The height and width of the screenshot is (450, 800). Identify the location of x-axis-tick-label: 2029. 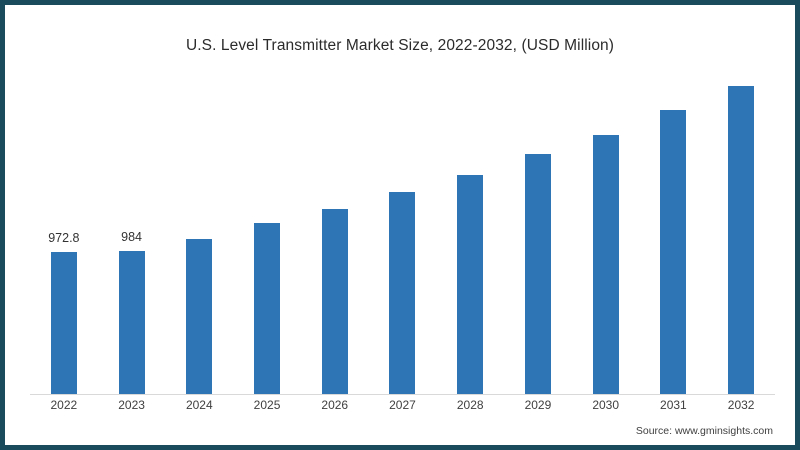
(538, 405).